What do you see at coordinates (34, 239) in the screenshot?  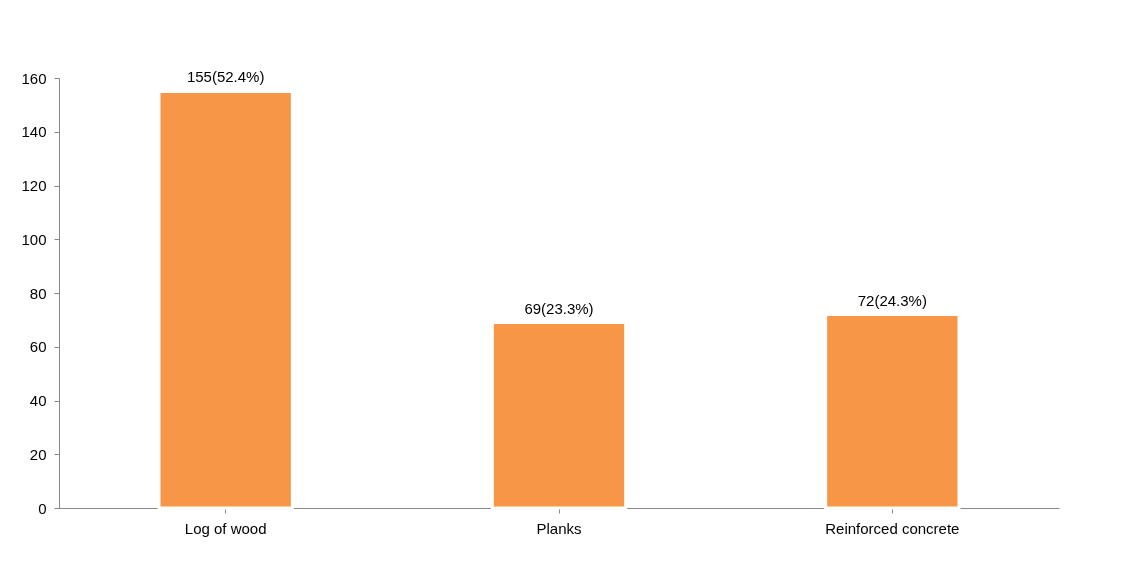 I see `y-tick-label: 100` at bounding box center [34, 239].